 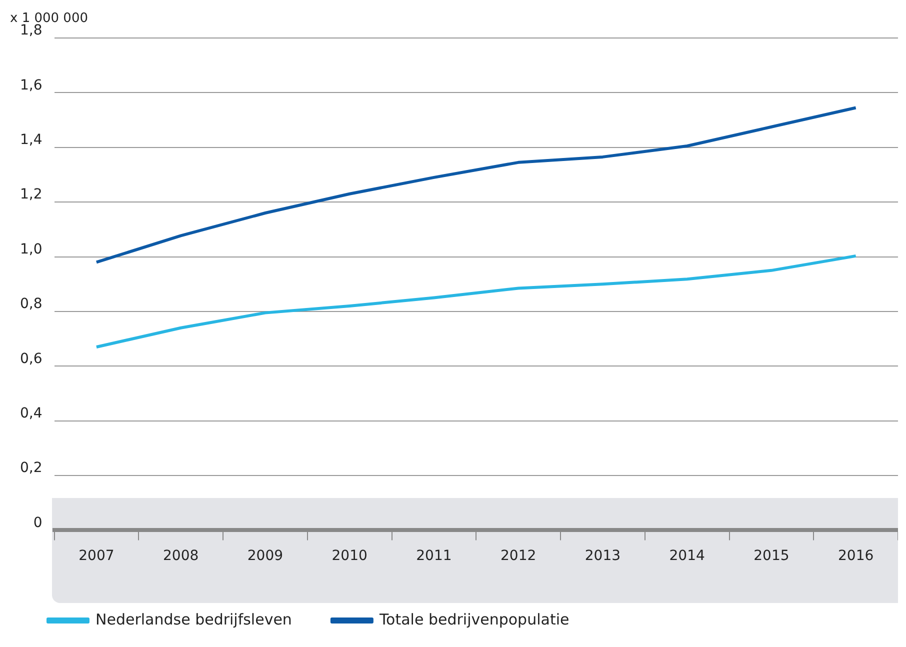 I want to click on y-tick-label: 1,0, so click(x=31, y=249).